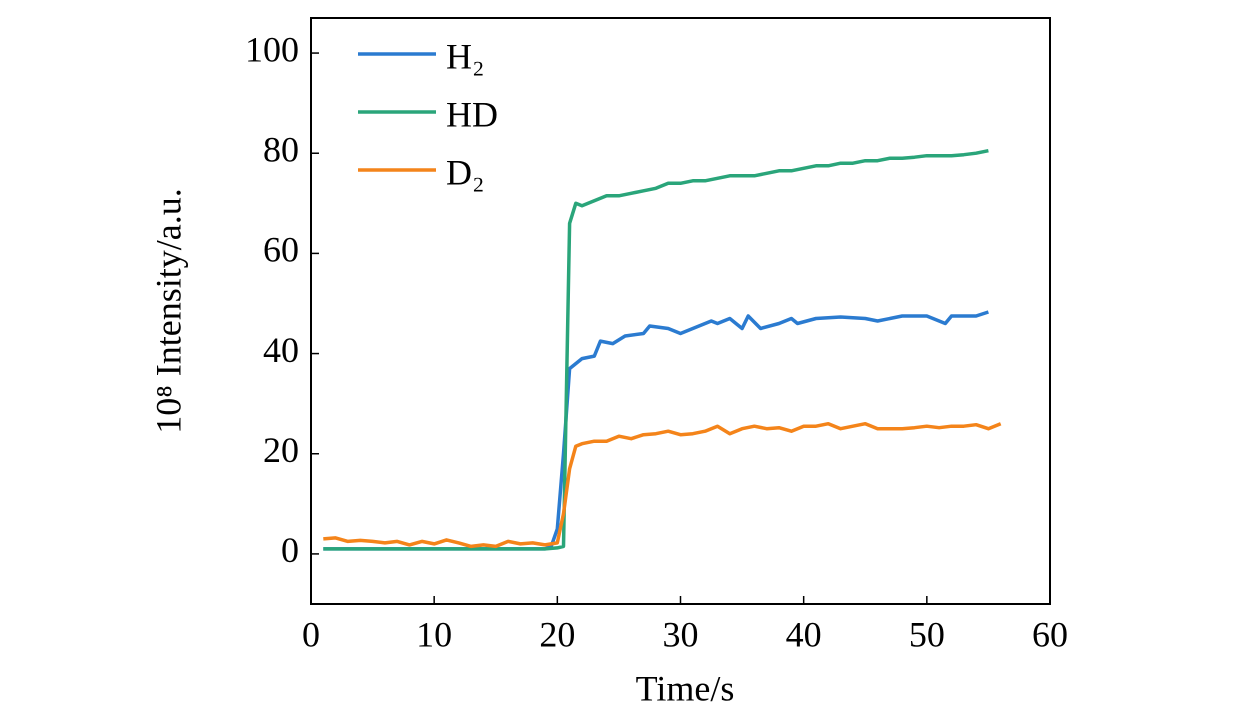 This screenshot has height=709, width=1260. Describe the element at coordinates (1050, 634) in the screenshot. I see `x-tick-label: 60` at that location.